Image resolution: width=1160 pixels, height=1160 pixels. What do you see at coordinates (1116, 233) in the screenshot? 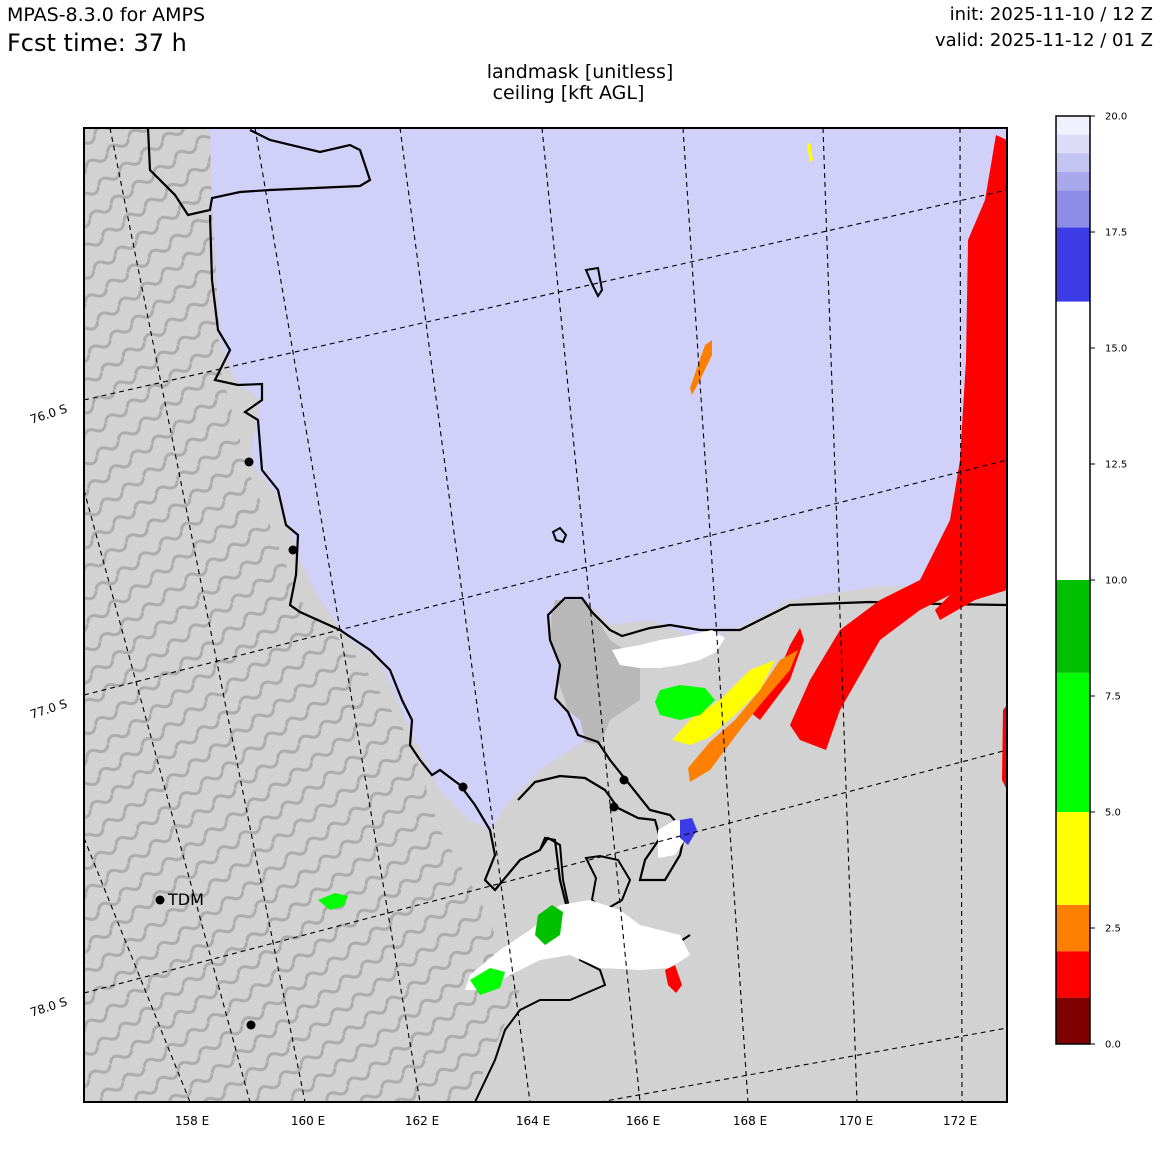
I see `colorbar-tick-label: 17.5` at bounding box center [1116, 233].